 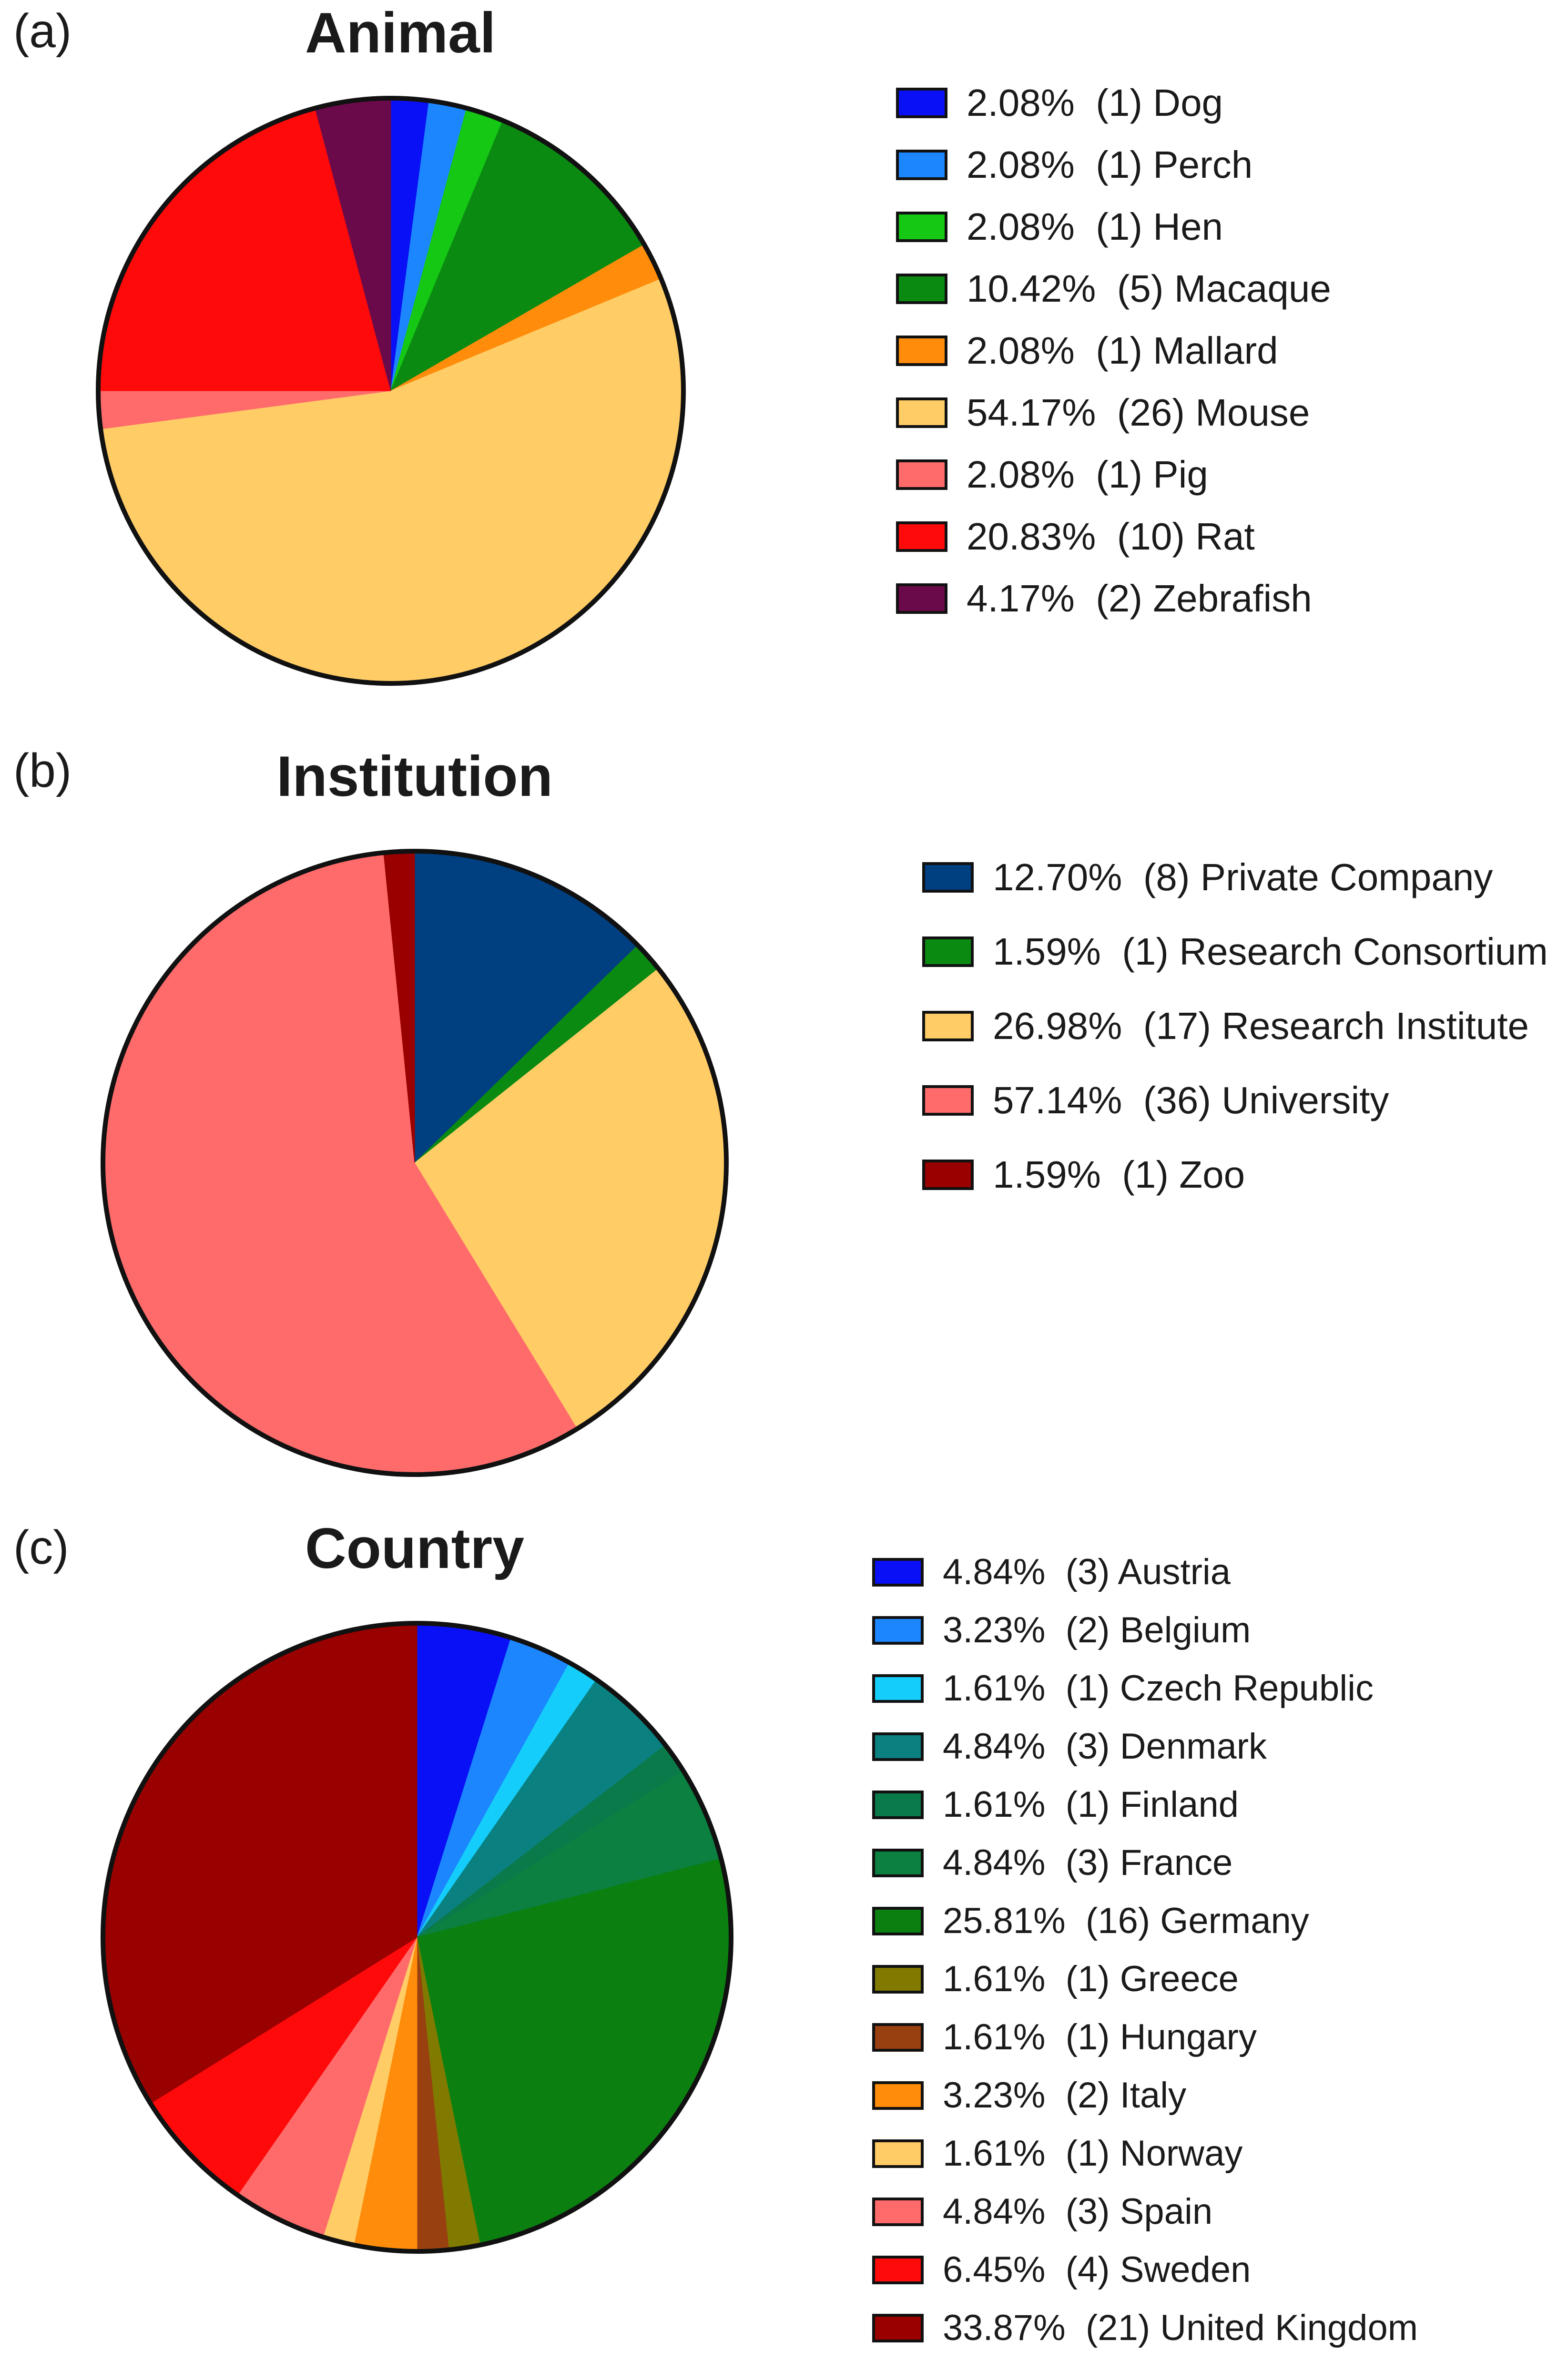 I want to click on legend-item-france: 4.84% (3) France, so click(x=1052, y=1862).